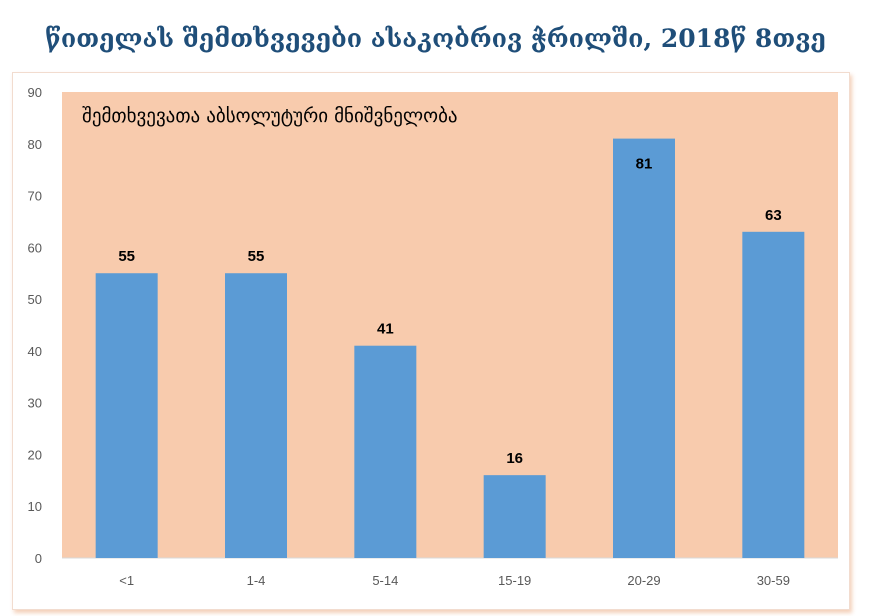 The height and width of the screenshot is (616, 871). I want to click on x-tick-label: 20-29, so click(643, 580).